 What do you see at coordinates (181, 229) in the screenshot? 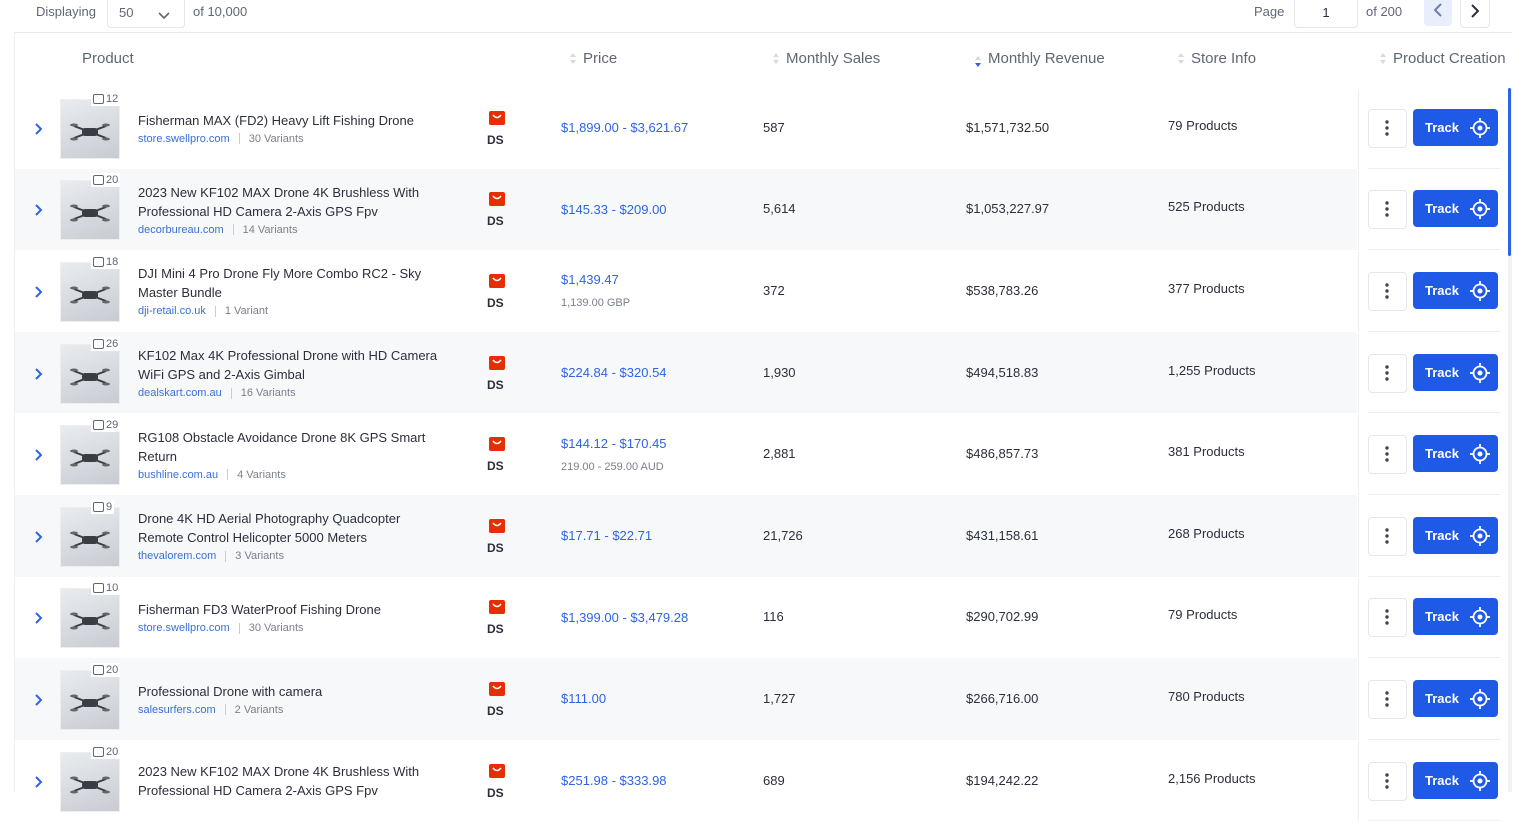
I see `store-link: decorbureau.com` at bounding box center [181, 229].